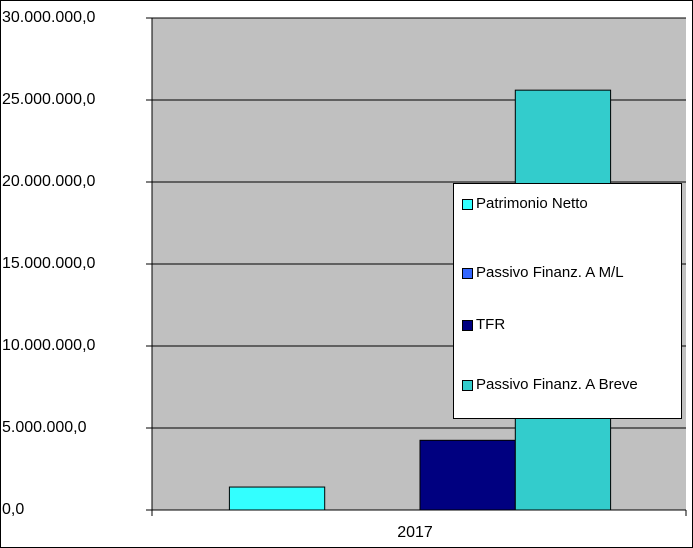 This screenshot has height=548, width=693. I want to click on x-tick-label: 2017, so click(415, 532).